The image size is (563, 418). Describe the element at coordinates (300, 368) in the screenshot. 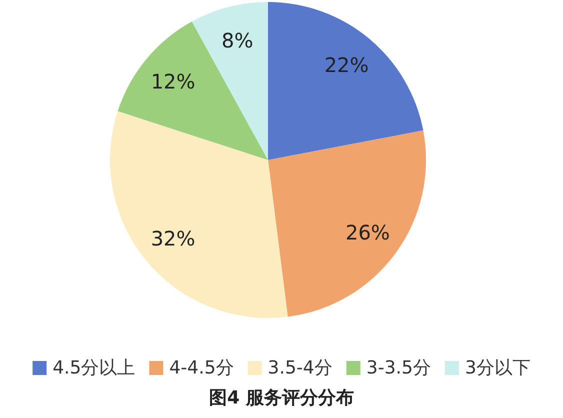

I see `legend-label: 3.5-4分` at that location.